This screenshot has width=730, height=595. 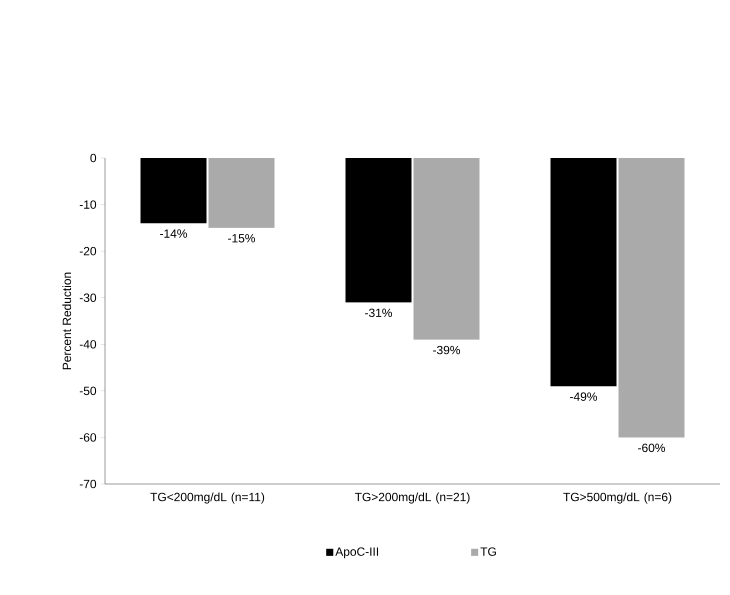 I want to click on y-tick-label: -30, so click(x=88, y=297).